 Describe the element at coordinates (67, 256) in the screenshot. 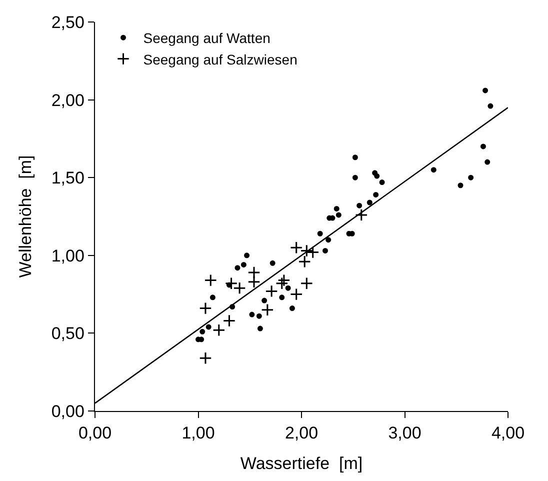

I see `y-tick-label: 1,00` at that location.